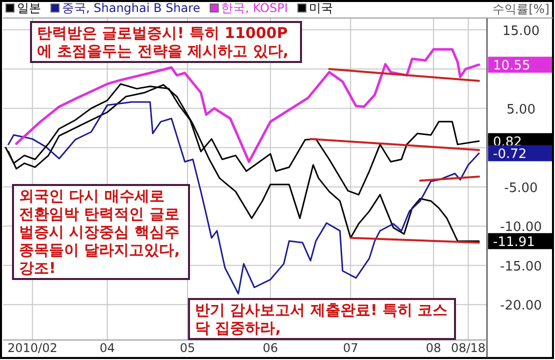 This screenshot has height=360, width=555. What do you see at coordinates (32, 348) in the screenshot?
I see `x-tick-label: 2010/02` at bounding box center [32, 348].